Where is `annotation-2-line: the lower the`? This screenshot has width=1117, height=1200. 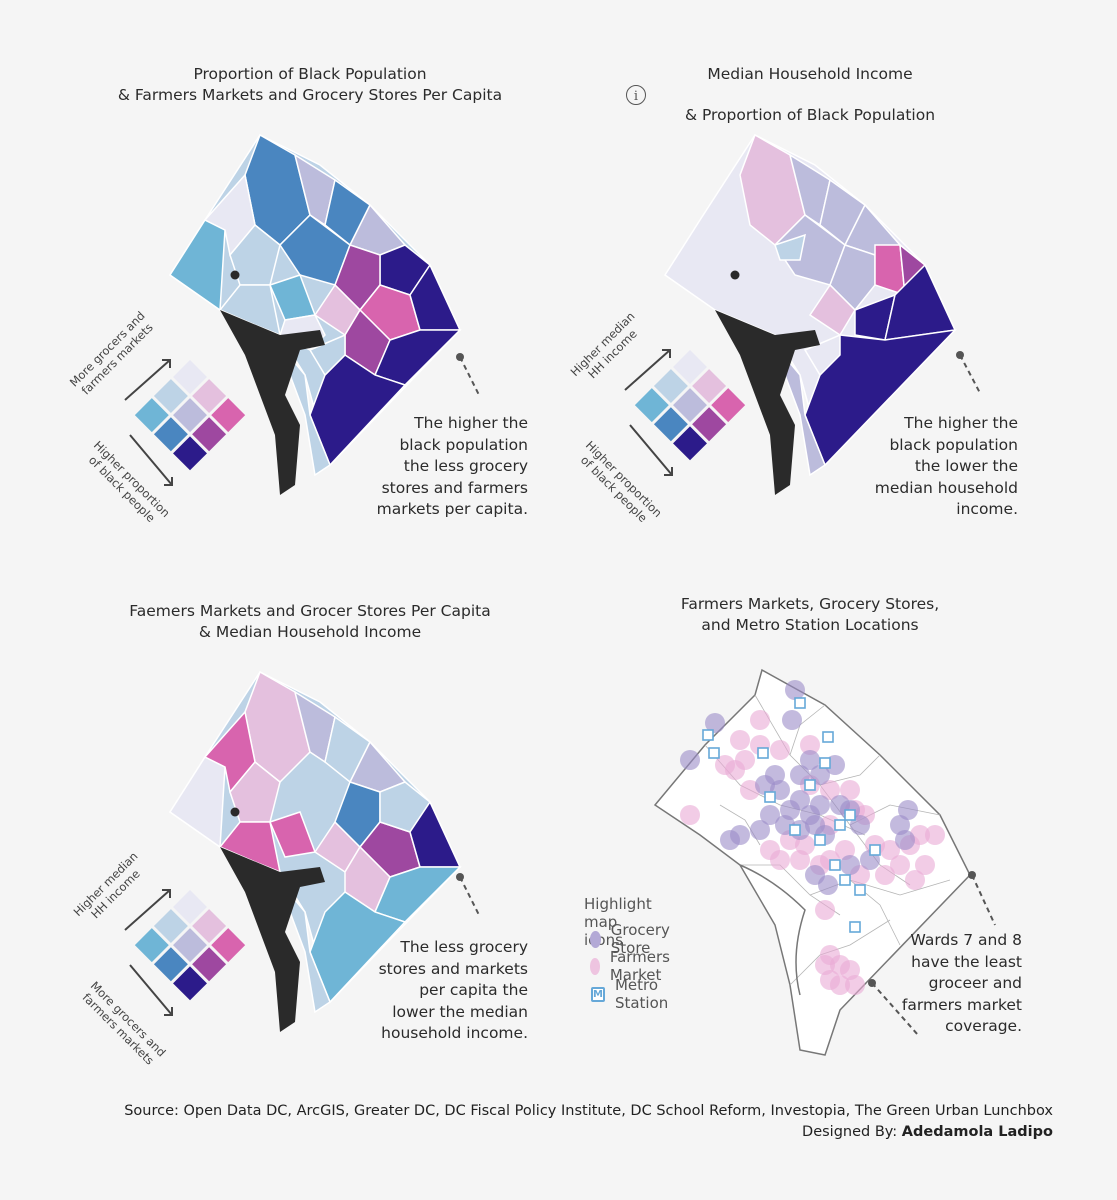 annotation-2-line: the lower the is located at coordinates (966, 466).